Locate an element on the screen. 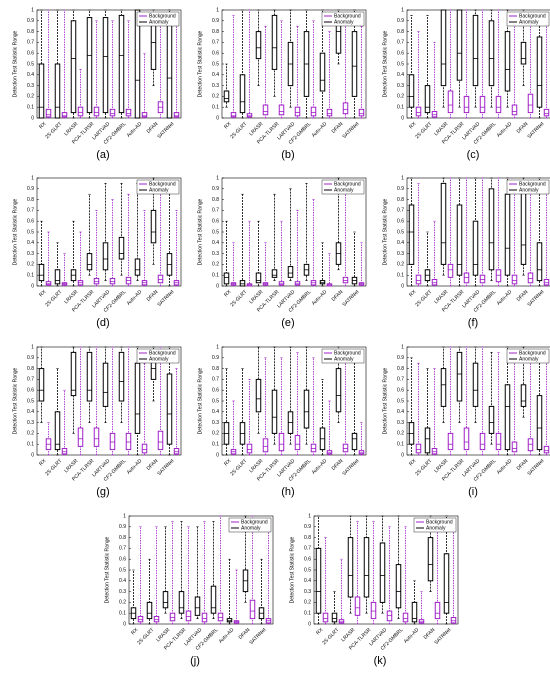 Image resolution: width=550 pixels, height=674 pixels. y-tick-label: 0.7 is located at coordinates (215, 211).